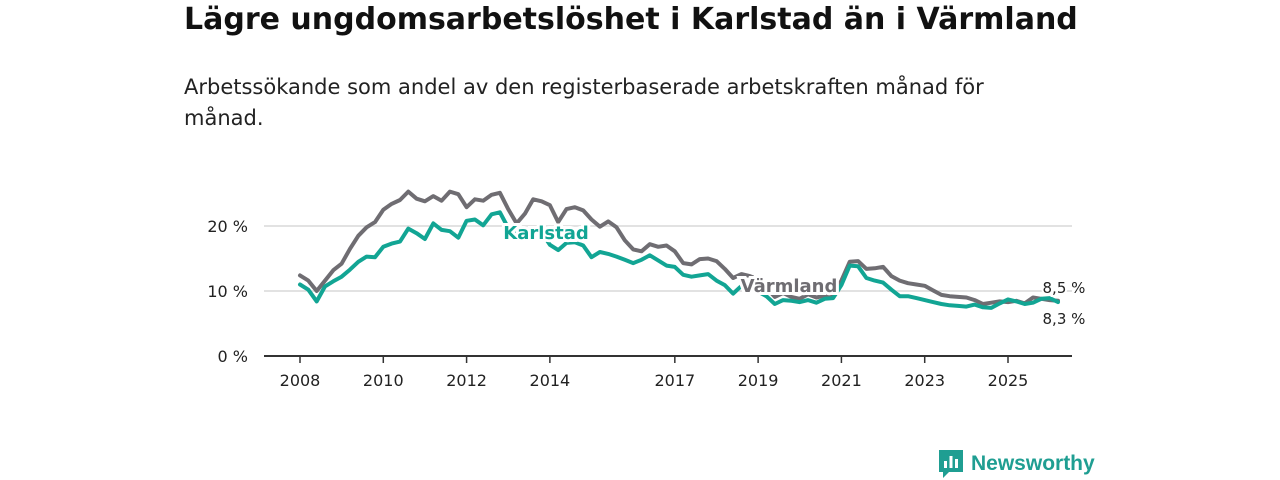 This screenshot has width=1280, height=480. Describe the element at coordinates (1064, 319) in the screenshot. I see `end-value-label: 8,3 %` at that location.